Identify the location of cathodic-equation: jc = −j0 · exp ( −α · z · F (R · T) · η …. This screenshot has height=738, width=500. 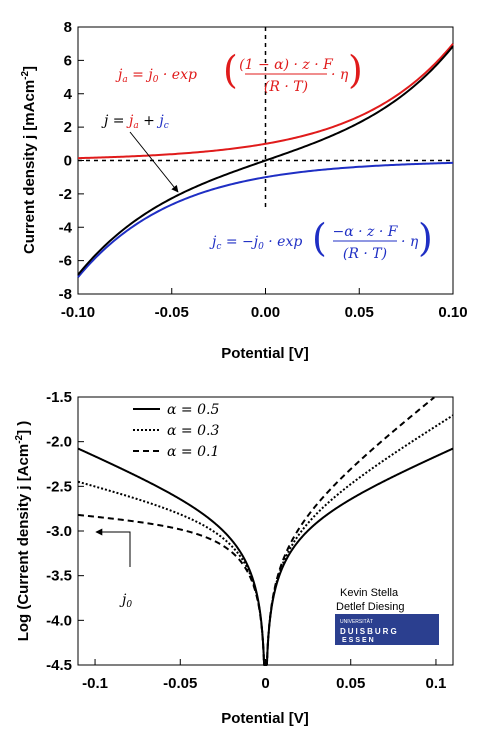
(321, 239).